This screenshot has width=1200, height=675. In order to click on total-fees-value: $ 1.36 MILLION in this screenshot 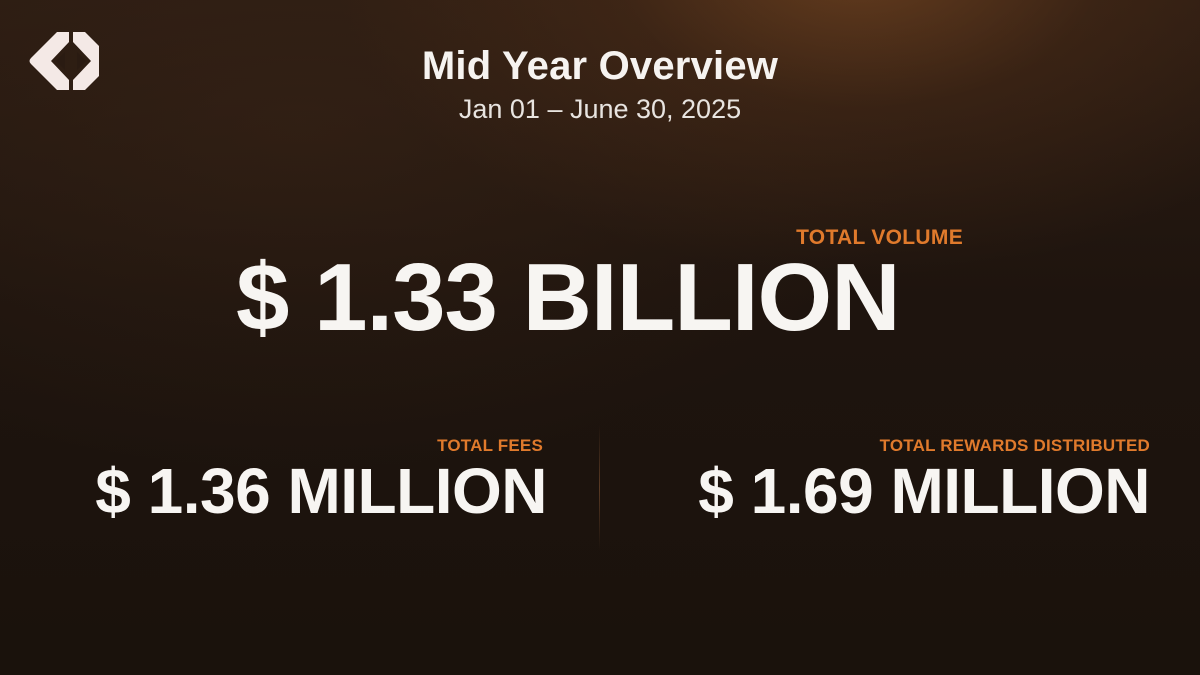, I will do `click(321, 491)`.